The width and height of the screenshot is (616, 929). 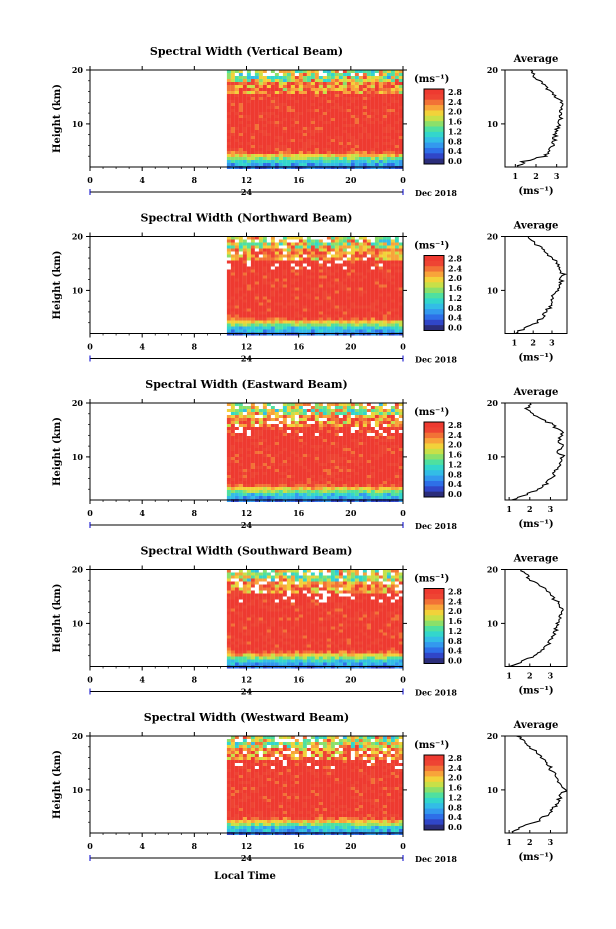 What do you see at coordinates (57, 285) in the screenshot?
I see `y-axis-label: Height (km)` at bounding box center [57, 285].